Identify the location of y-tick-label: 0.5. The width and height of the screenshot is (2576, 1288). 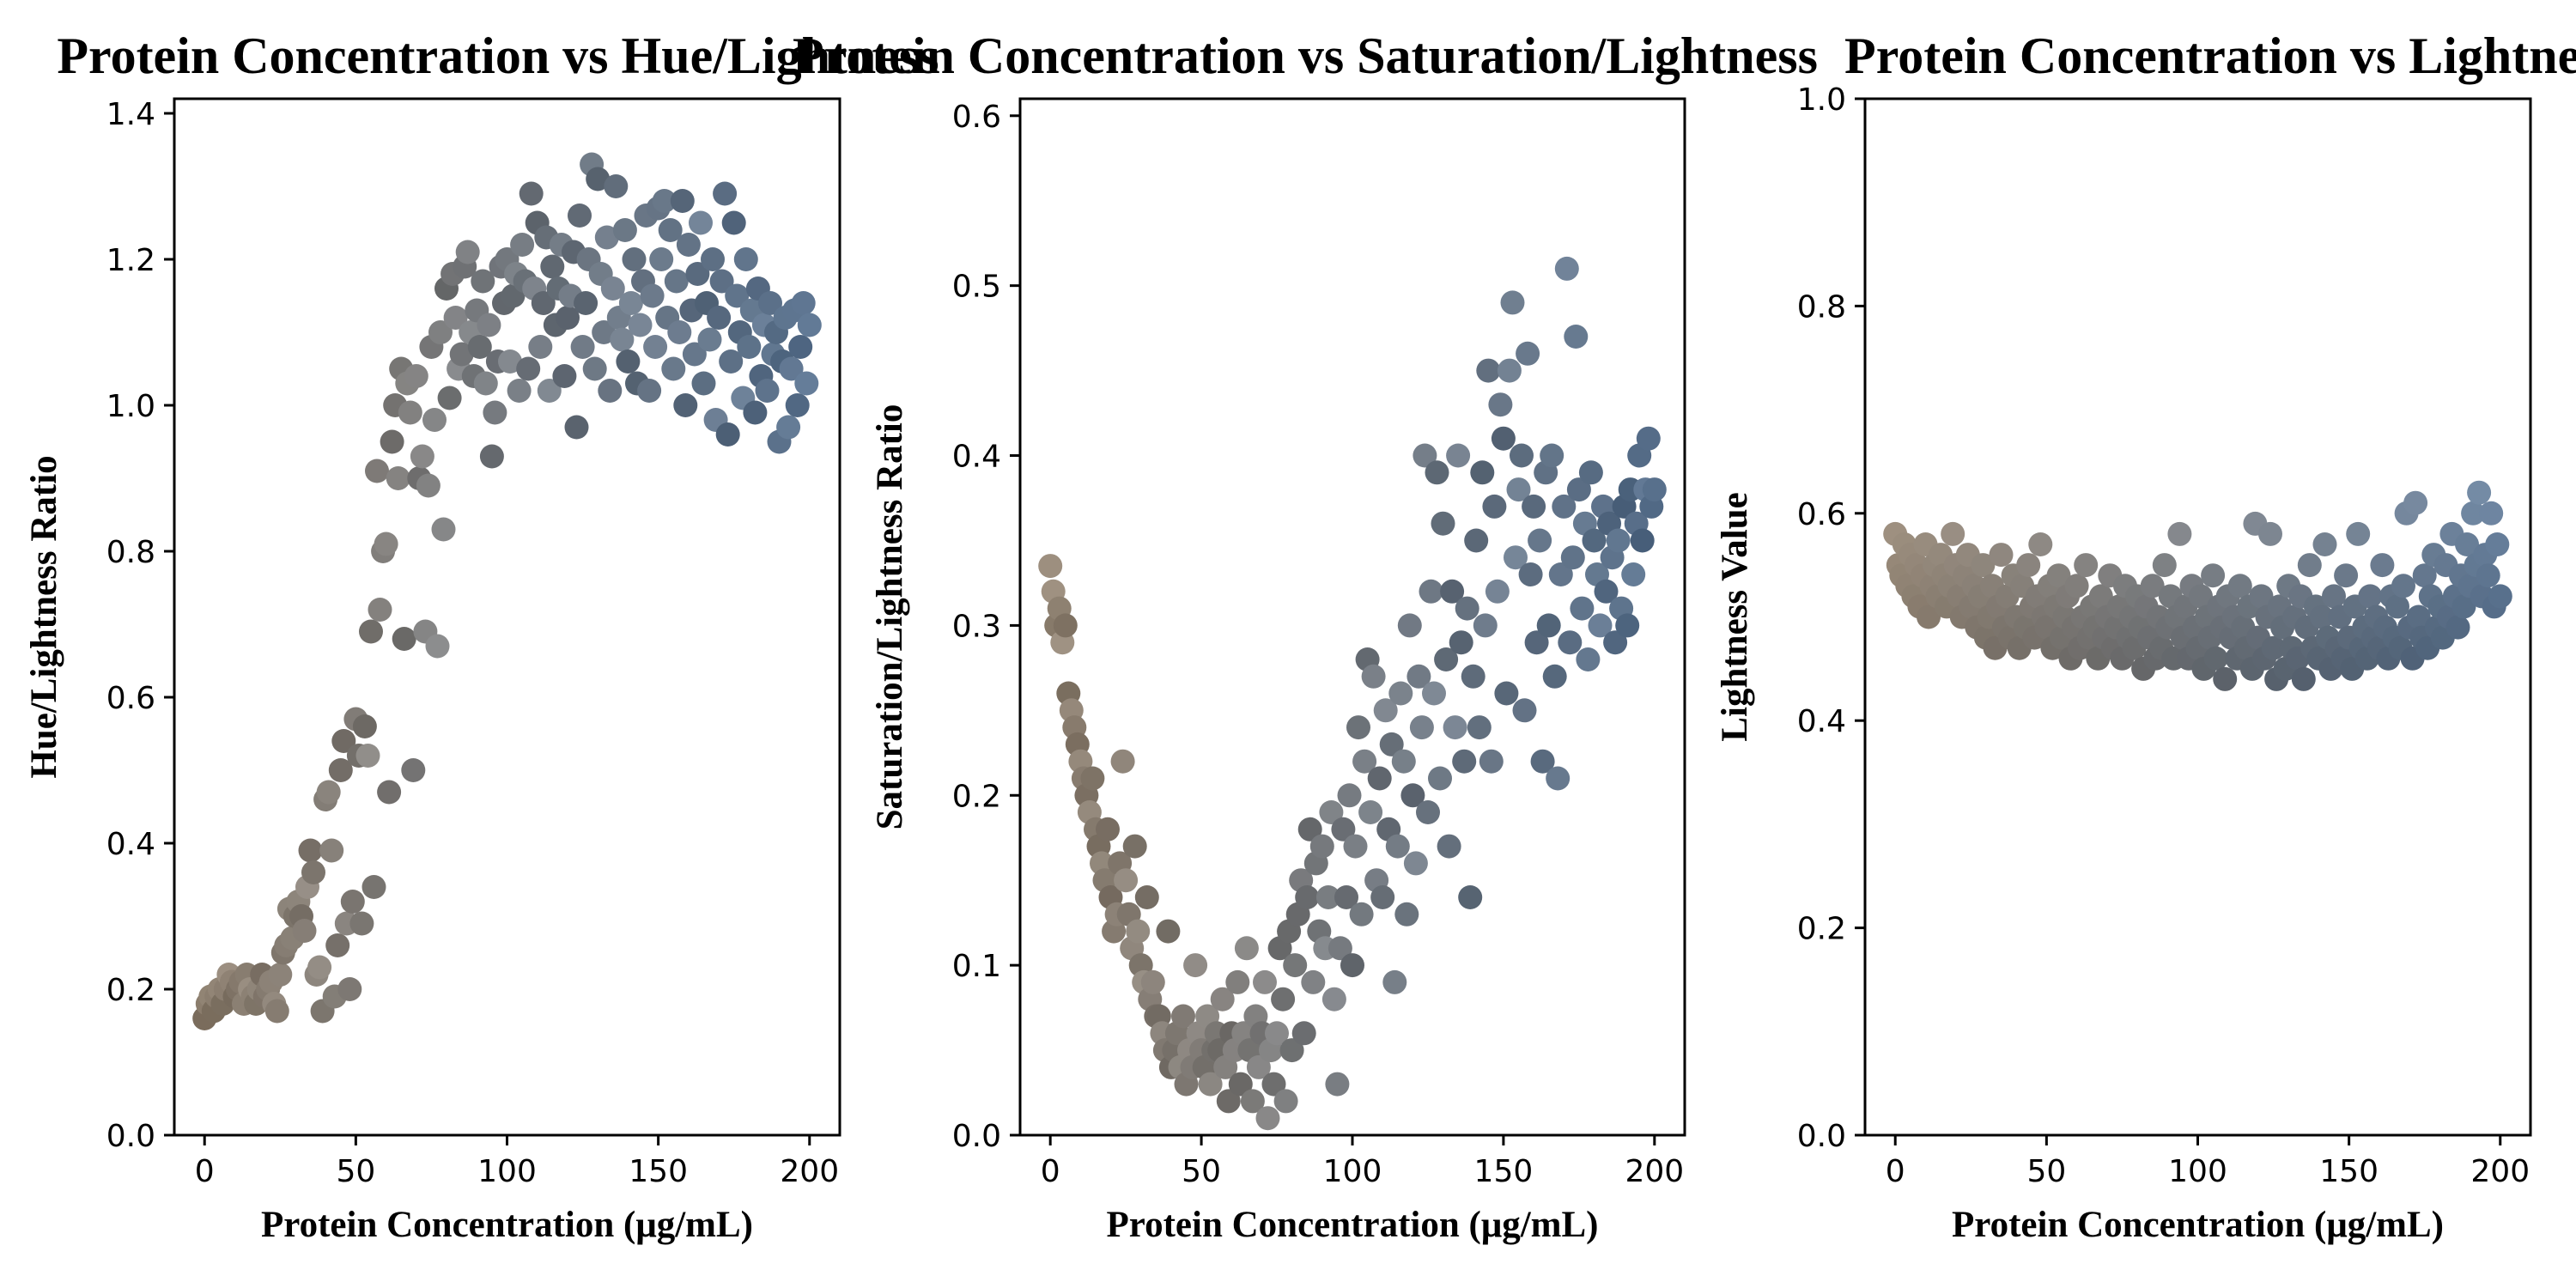
(976, 287).